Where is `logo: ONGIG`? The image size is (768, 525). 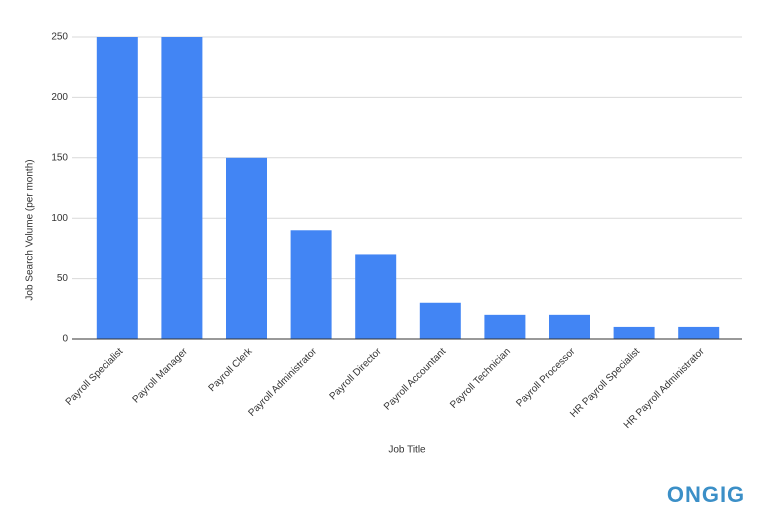 logo: ONGIG is located at coordinates (706, 494).